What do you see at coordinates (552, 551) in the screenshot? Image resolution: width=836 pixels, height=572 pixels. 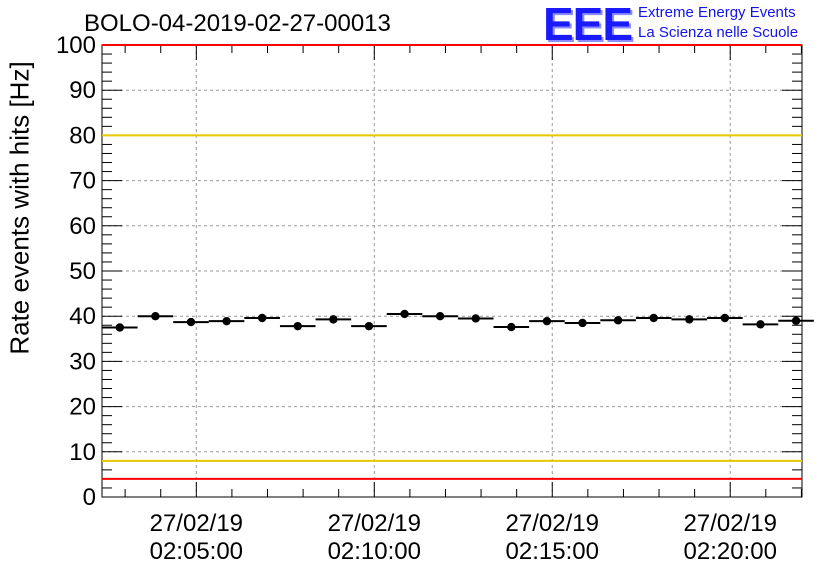 I see `x-tick-label-time: 02:15:00` at bounding box center [552, 551].